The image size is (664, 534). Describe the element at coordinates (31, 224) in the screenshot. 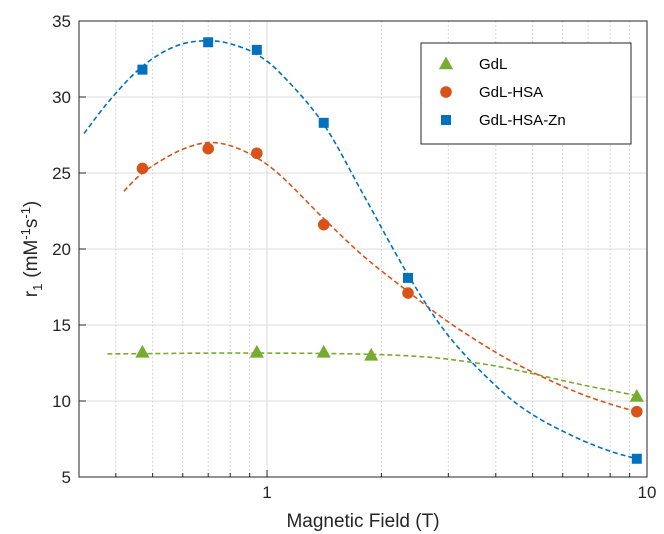

I see `y-axis-label-mid: s` at that location.